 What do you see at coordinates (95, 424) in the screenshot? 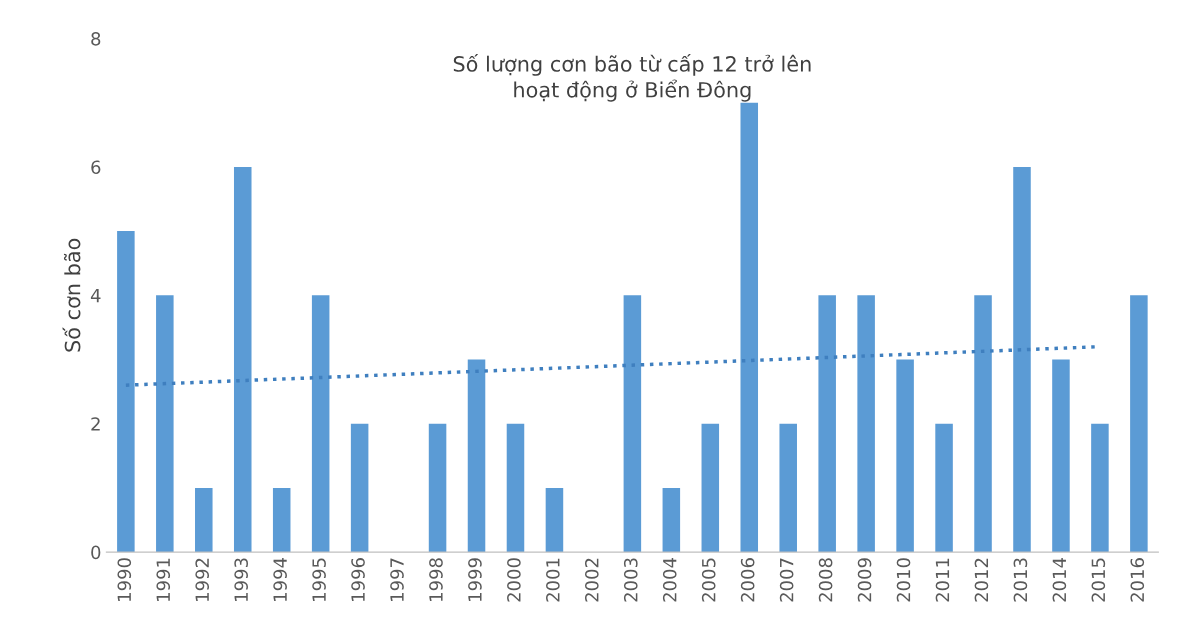
I see `y-tick-label: 2` at bounding box center [95, 424].